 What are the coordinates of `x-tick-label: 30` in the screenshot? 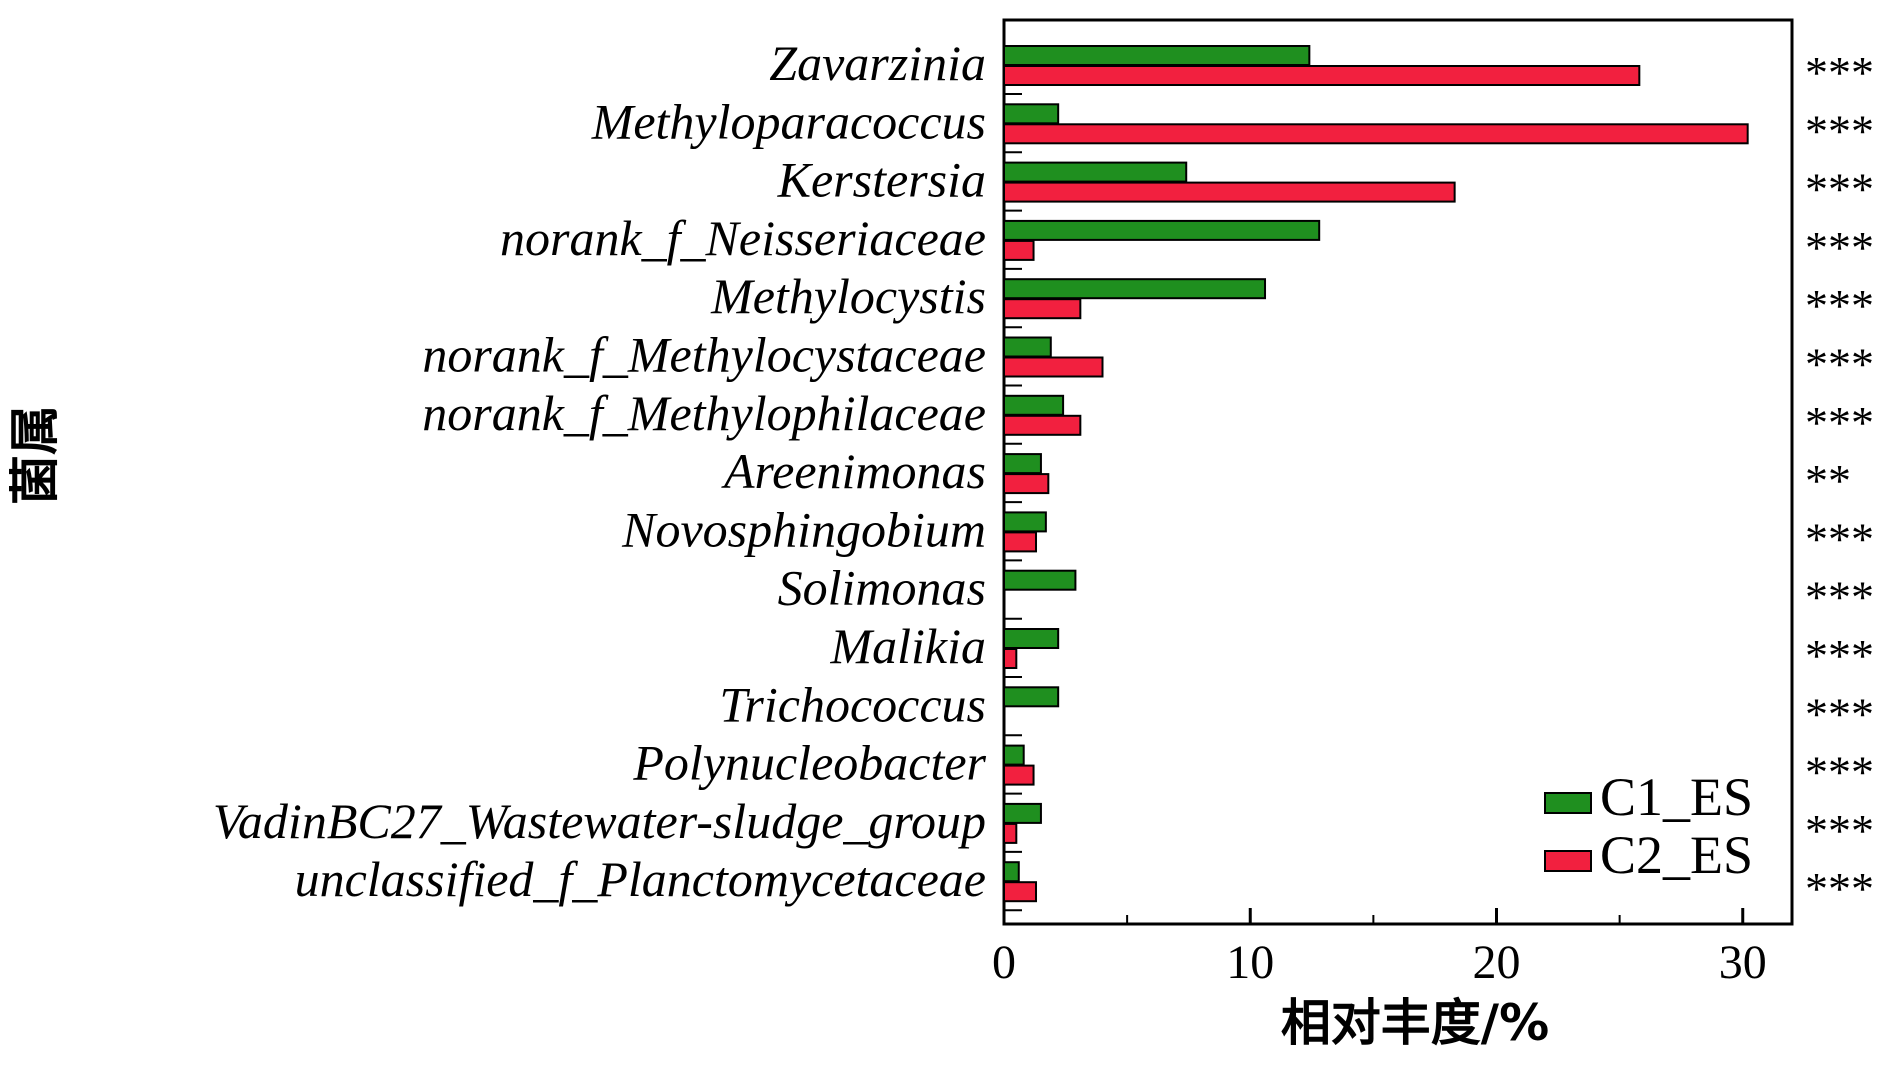 It's located at (1743, 962).